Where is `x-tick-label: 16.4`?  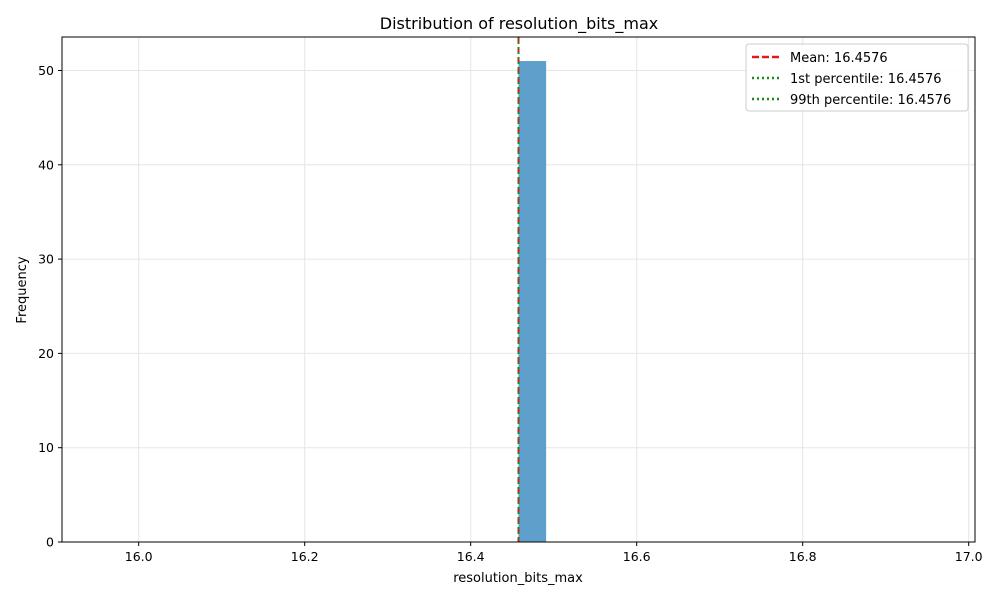 x-tick-label: 16.4 is located at coordinates (471, 556).